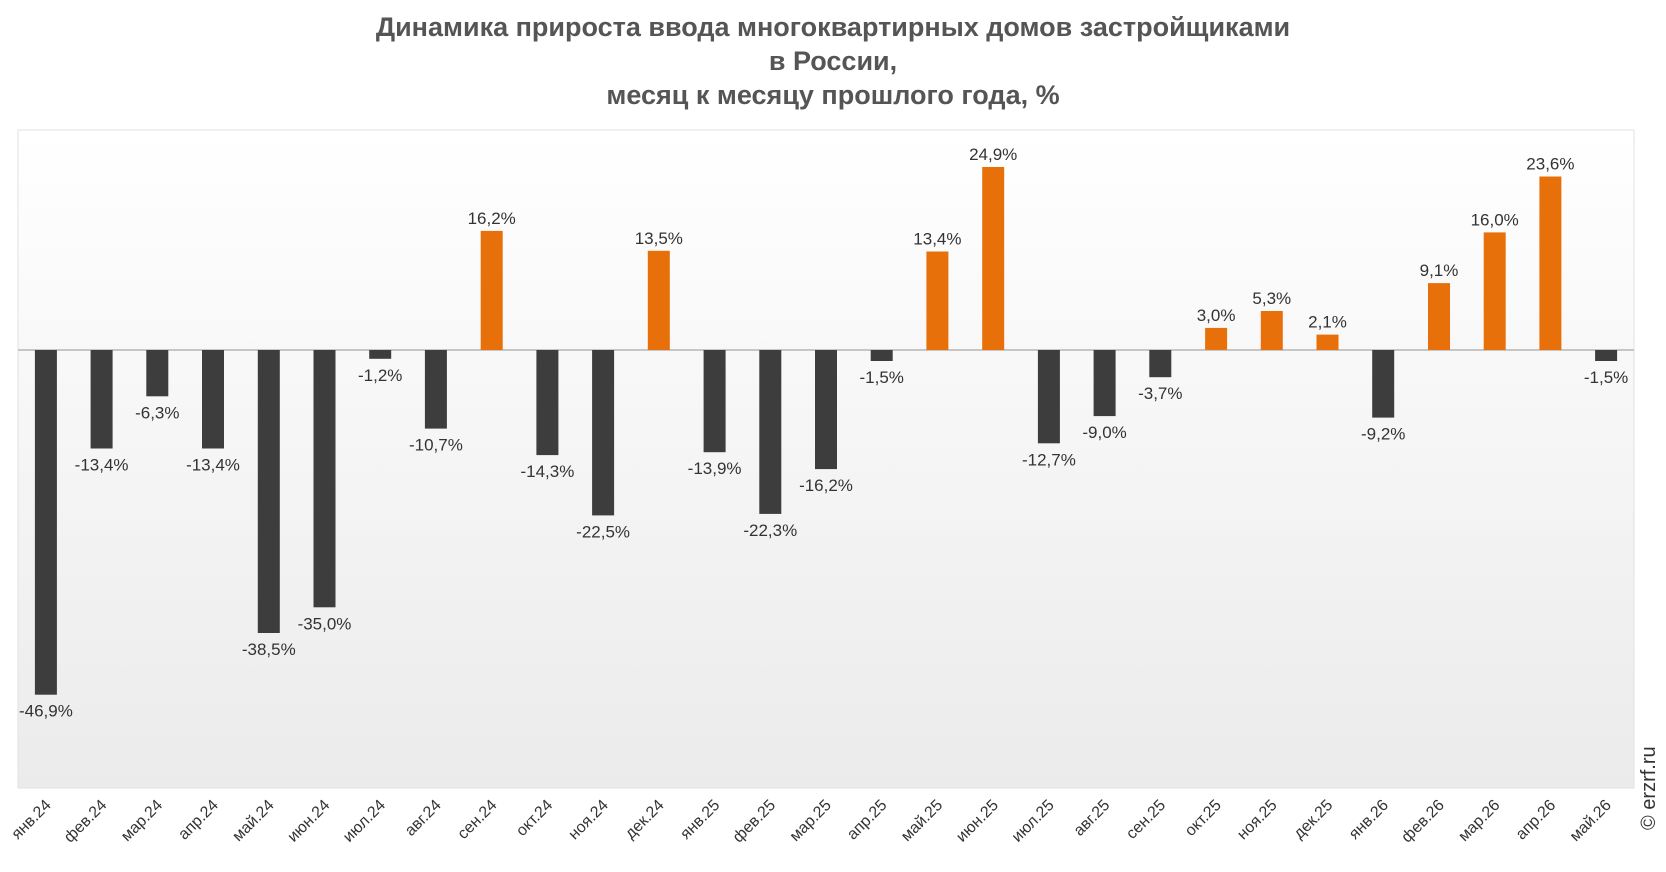  What do you see at coordinates (1104, 432) in the screenshot?
I see `data-label-авг.25: -9,0%` at bounding box center [1104, 432].